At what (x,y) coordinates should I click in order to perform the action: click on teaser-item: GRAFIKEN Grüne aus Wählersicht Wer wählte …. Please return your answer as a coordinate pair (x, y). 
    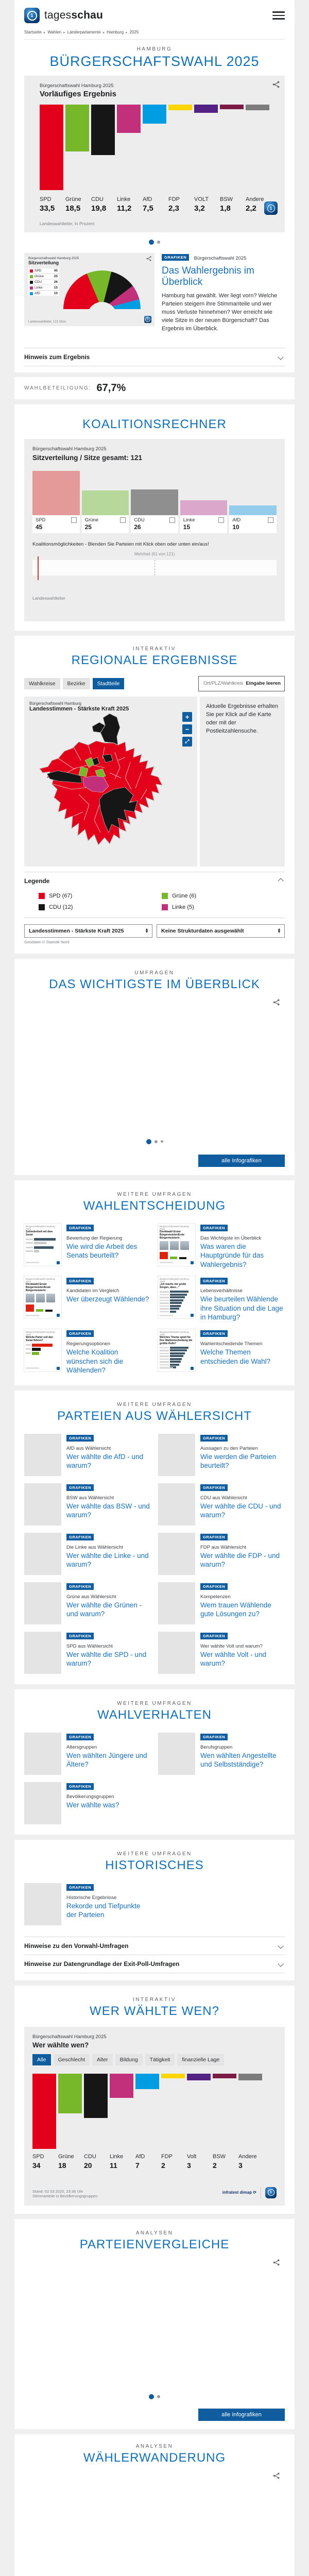
    Looking at the image, I should click on (88, 1603).